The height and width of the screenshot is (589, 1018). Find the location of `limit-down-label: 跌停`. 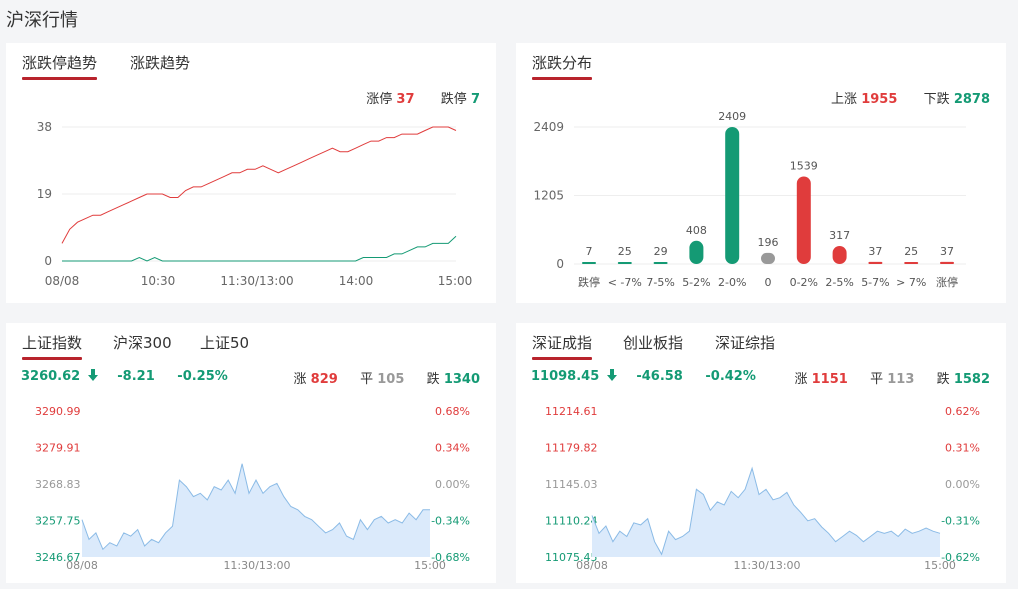

limit-down-label: 跌停 is located at coordinates (453, 99).